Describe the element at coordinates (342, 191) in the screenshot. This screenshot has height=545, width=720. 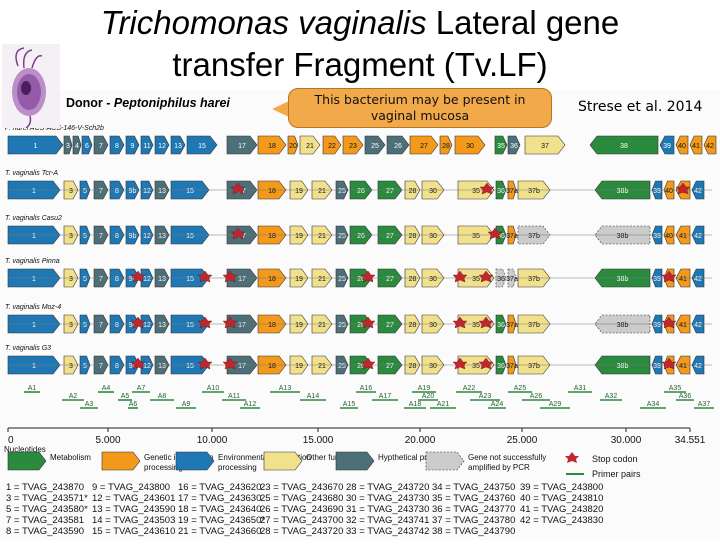
I see `gene-1-13-label: 25` at that location.